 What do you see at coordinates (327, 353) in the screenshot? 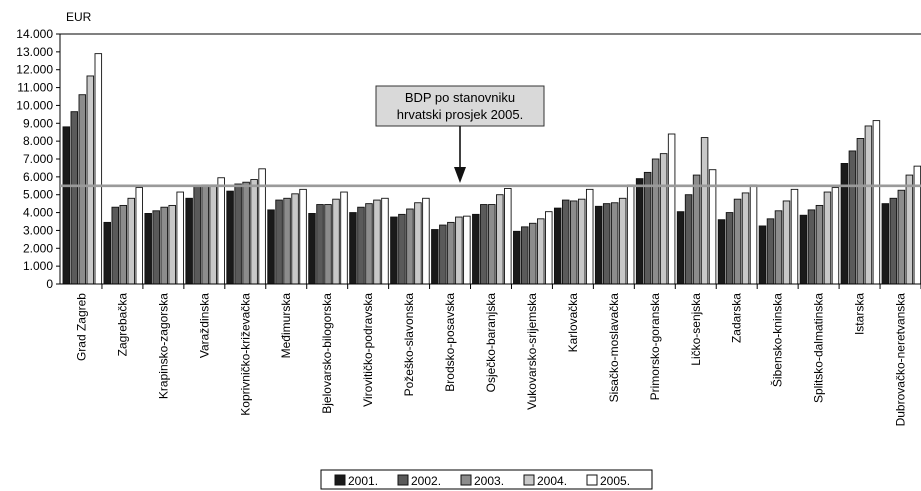
I see `category-label: Bjelovarsko-bilogorska` at bounding box center [327, 353].